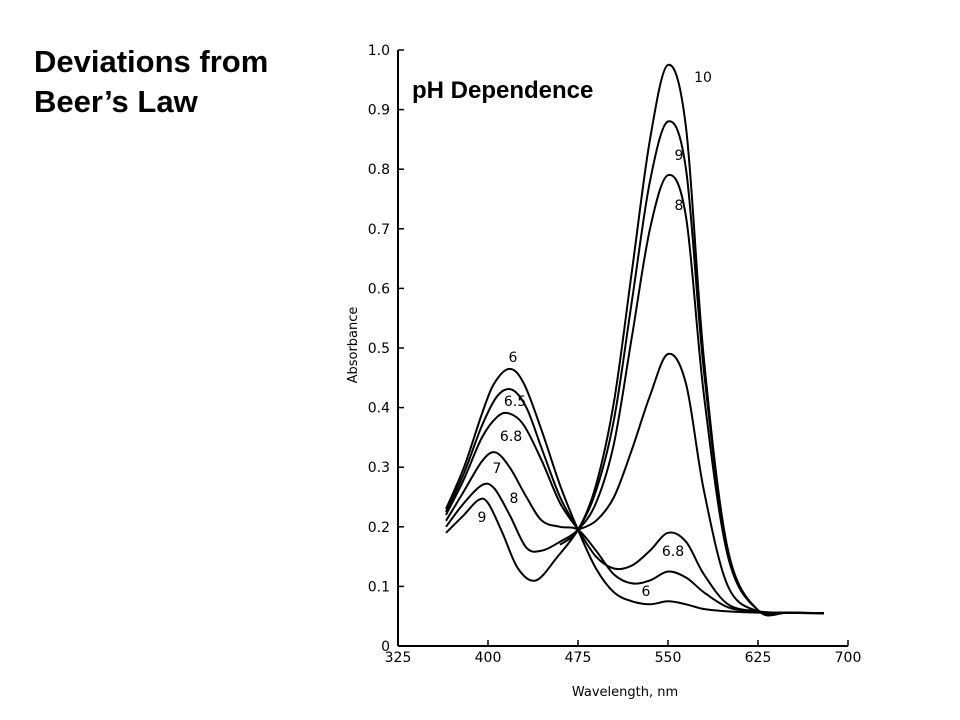  Describe the element at coordinates (379, 468) in the screenshot. I see `y-tick-label: 0.3` at that location.